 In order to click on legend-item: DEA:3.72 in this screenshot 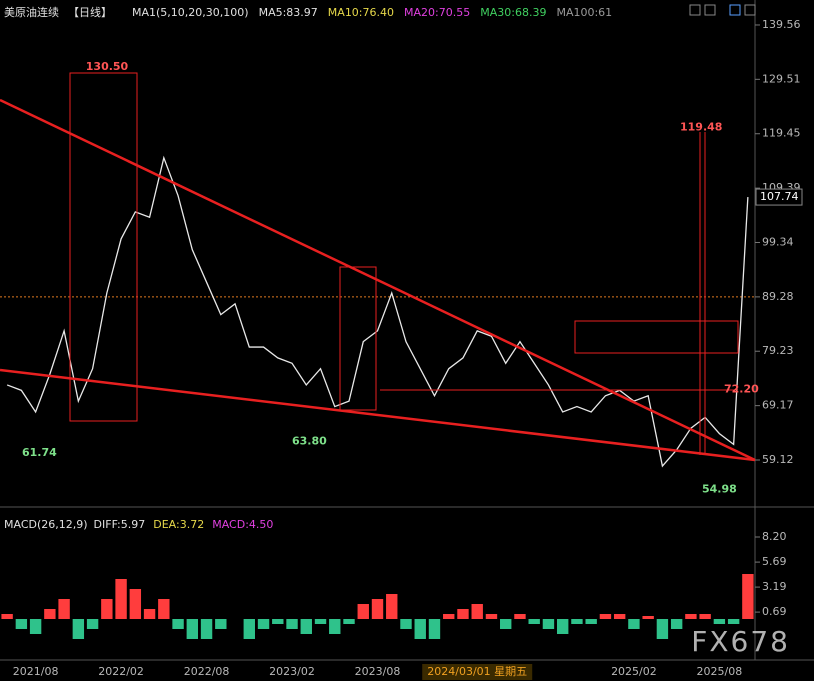, I will do `click(178, 524)`.